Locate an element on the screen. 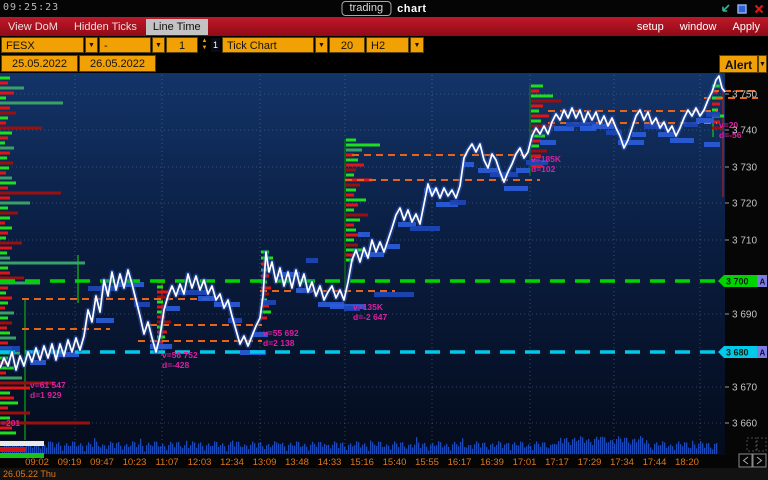 This screenshot has width=768, height=480. alert-price-tags: 3 700 A 3 680 A is located at coordinates (742, 316).